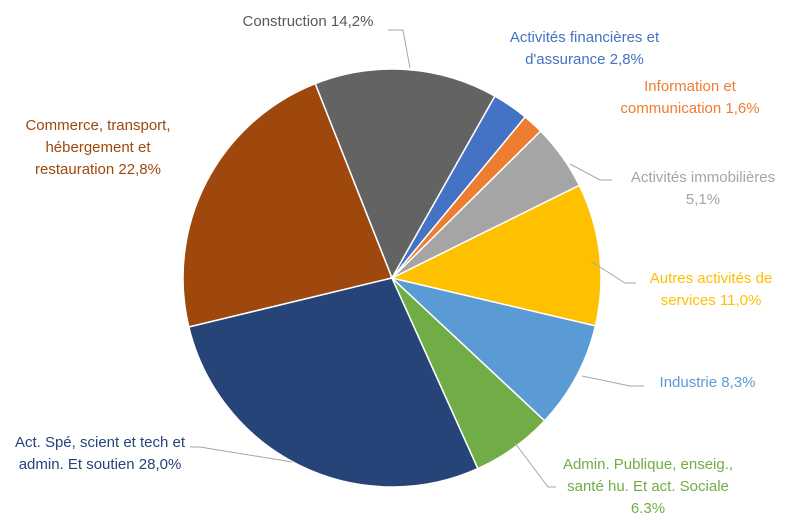 This screenshot has width=790, height=520. What do you see at coordinates (740, 300) in the screenshot?
I see `value-label: 11,0%` at bounding box center [740, 300].